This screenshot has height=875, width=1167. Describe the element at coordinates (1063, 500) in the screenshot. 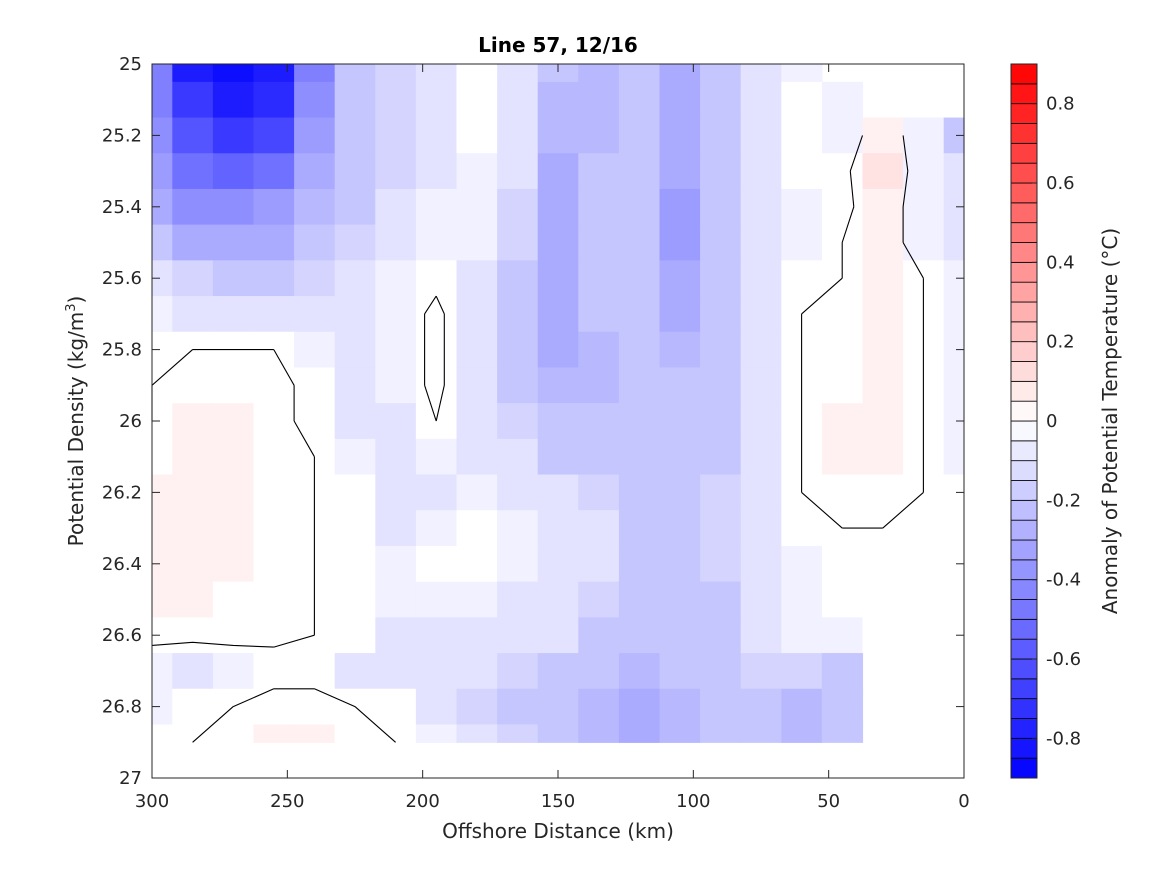

I see `colorbar-tick-label: -0.2` at that location.